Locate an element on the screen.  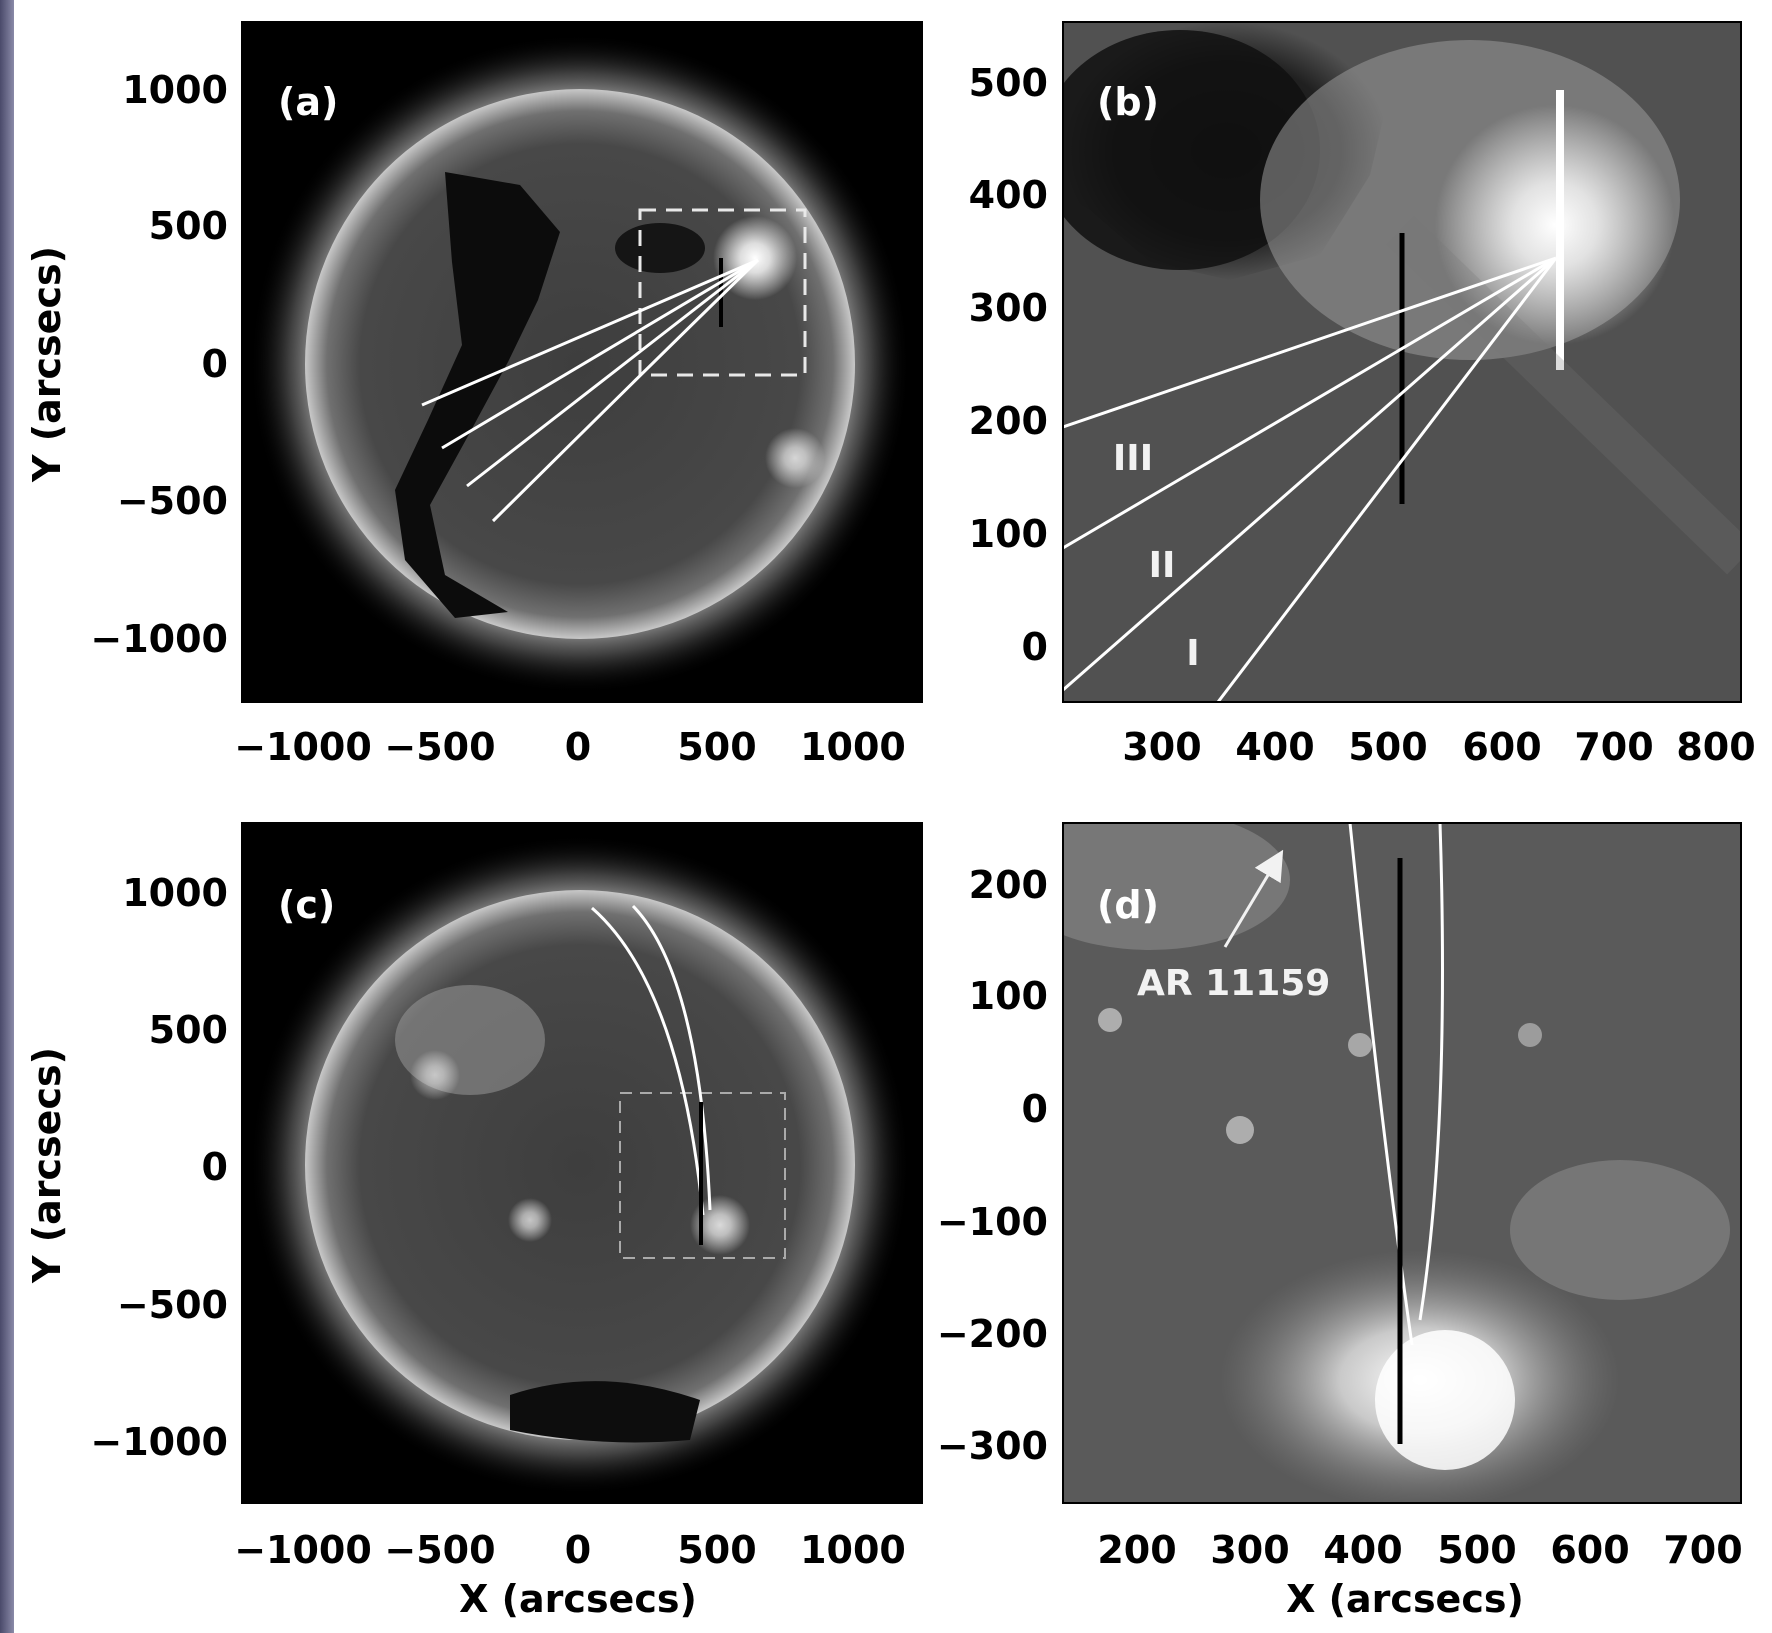
panel-b-label: (b) is located at coordinates (1128, 102).